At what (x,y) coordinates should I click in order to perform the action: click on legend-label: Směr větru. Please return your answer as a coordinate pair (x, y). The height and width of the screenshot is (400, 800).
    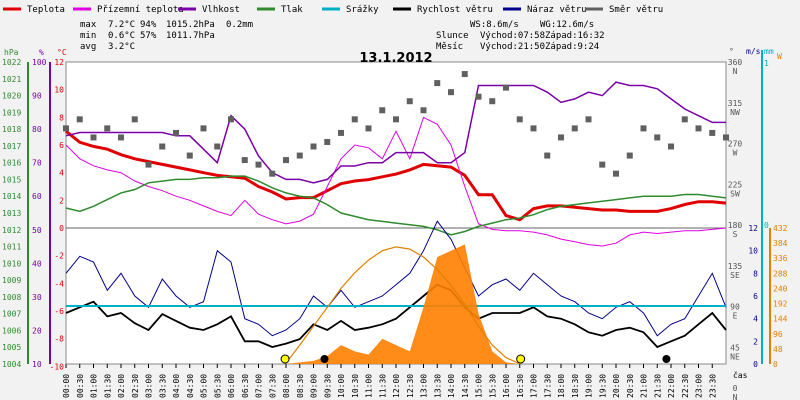
    Looking at the image, I should click on (636, 10).